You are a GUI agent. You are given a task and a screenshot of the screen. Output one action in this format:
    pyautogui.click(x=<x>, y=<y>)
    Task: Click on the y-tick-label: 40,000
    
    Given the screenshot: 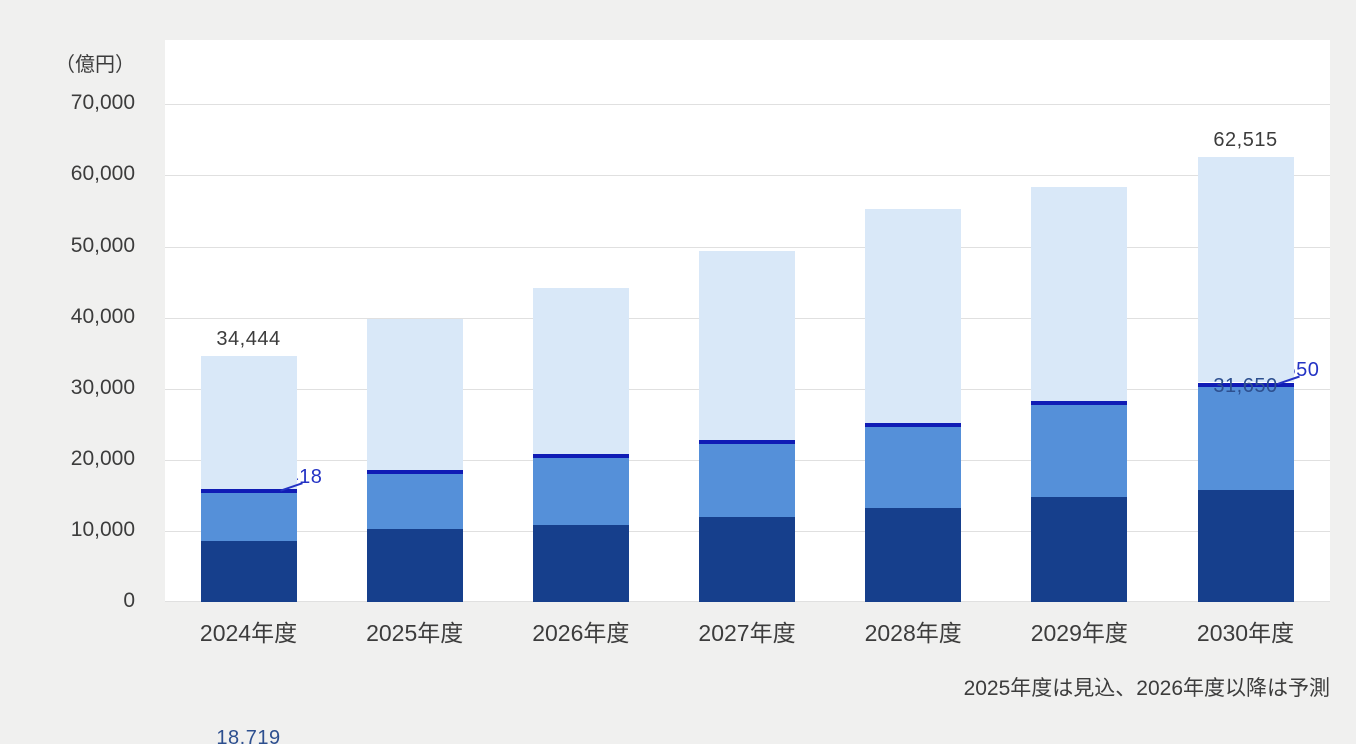 What is the action you would take?
    pyautogui.click(x=102, y=316)
    